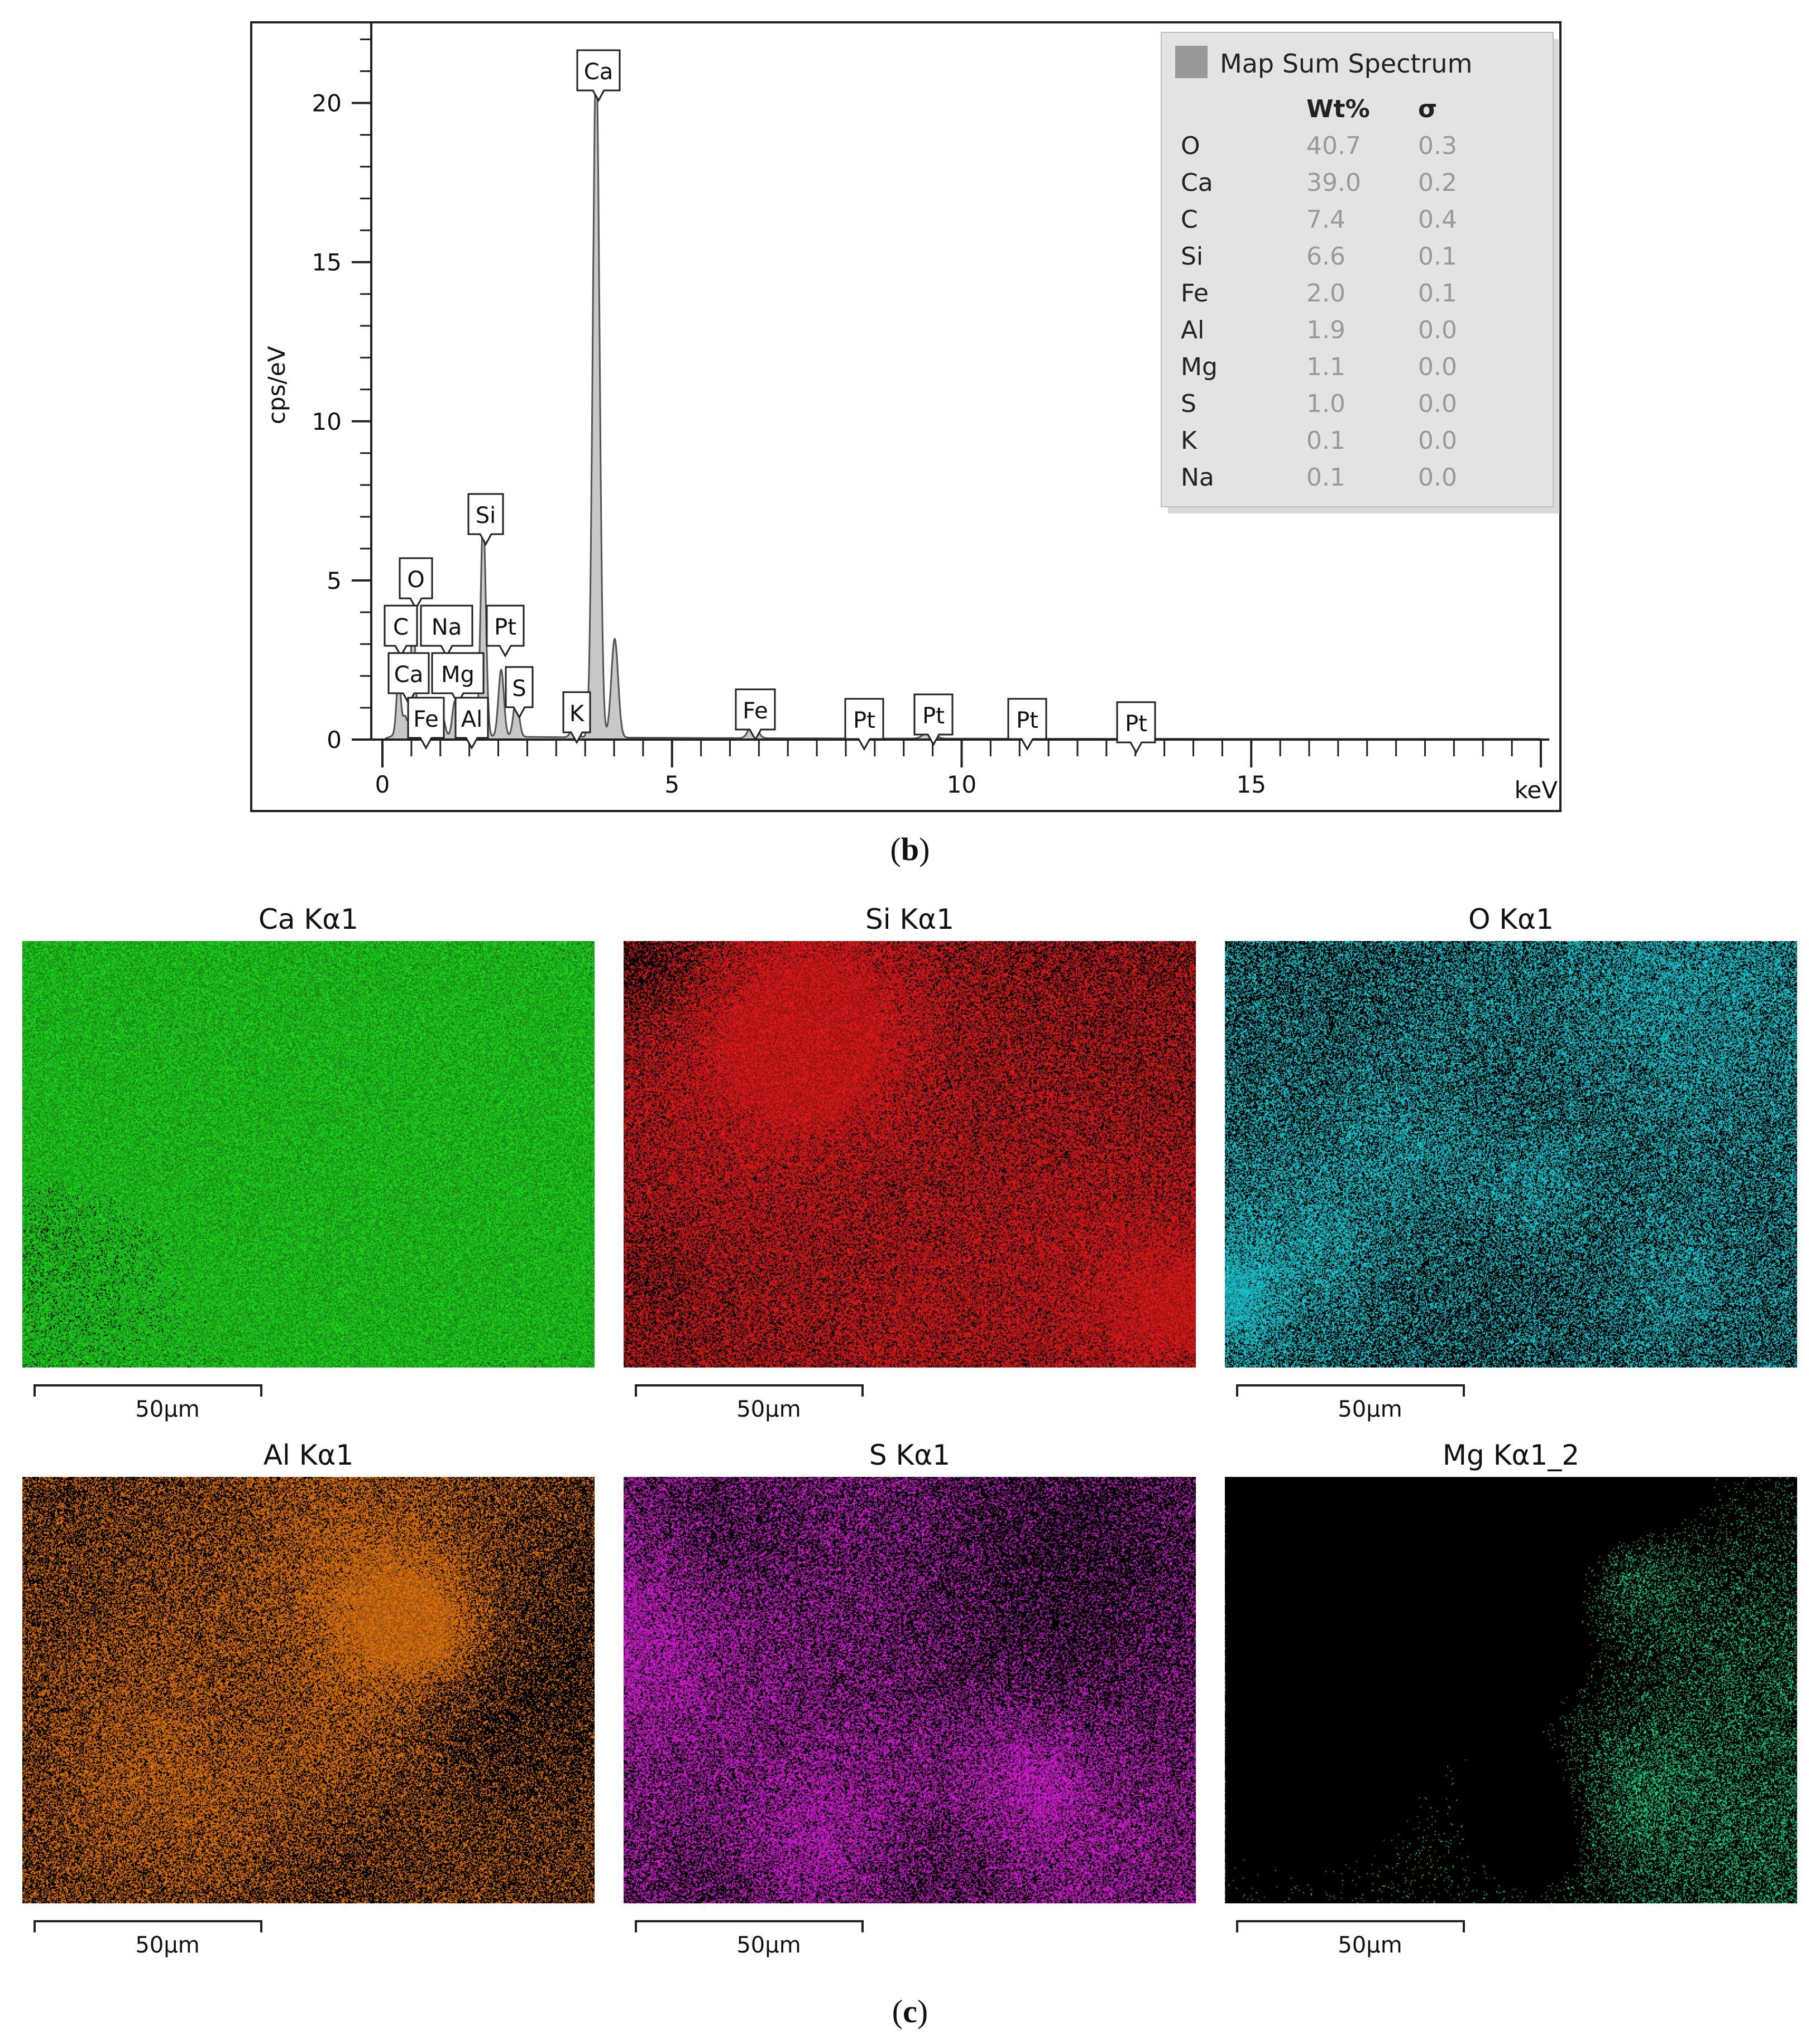  What do you see at coordinates (961, 784) in the screenshot?
I see `x-tick-label: 10` at bounding box center [961, 784].